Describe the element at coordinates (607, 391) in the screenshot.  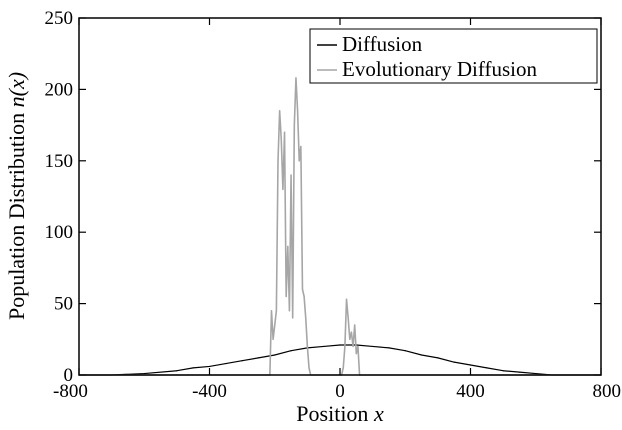
I see `x-tick-label: 800` at that location.